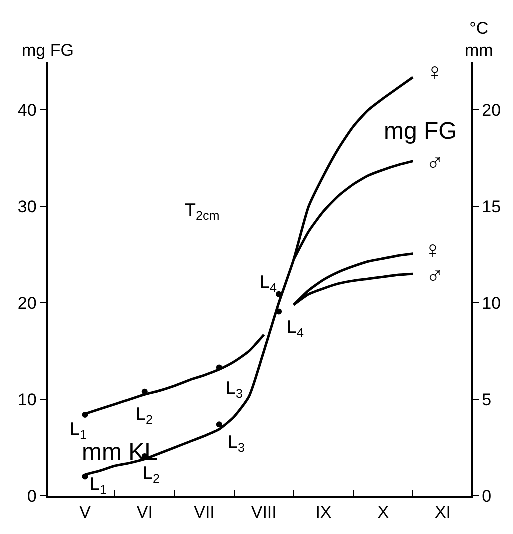 The width and height of the screenshot is (513, 534). I want to click on y-tick-label: 0, so click(32, 496).